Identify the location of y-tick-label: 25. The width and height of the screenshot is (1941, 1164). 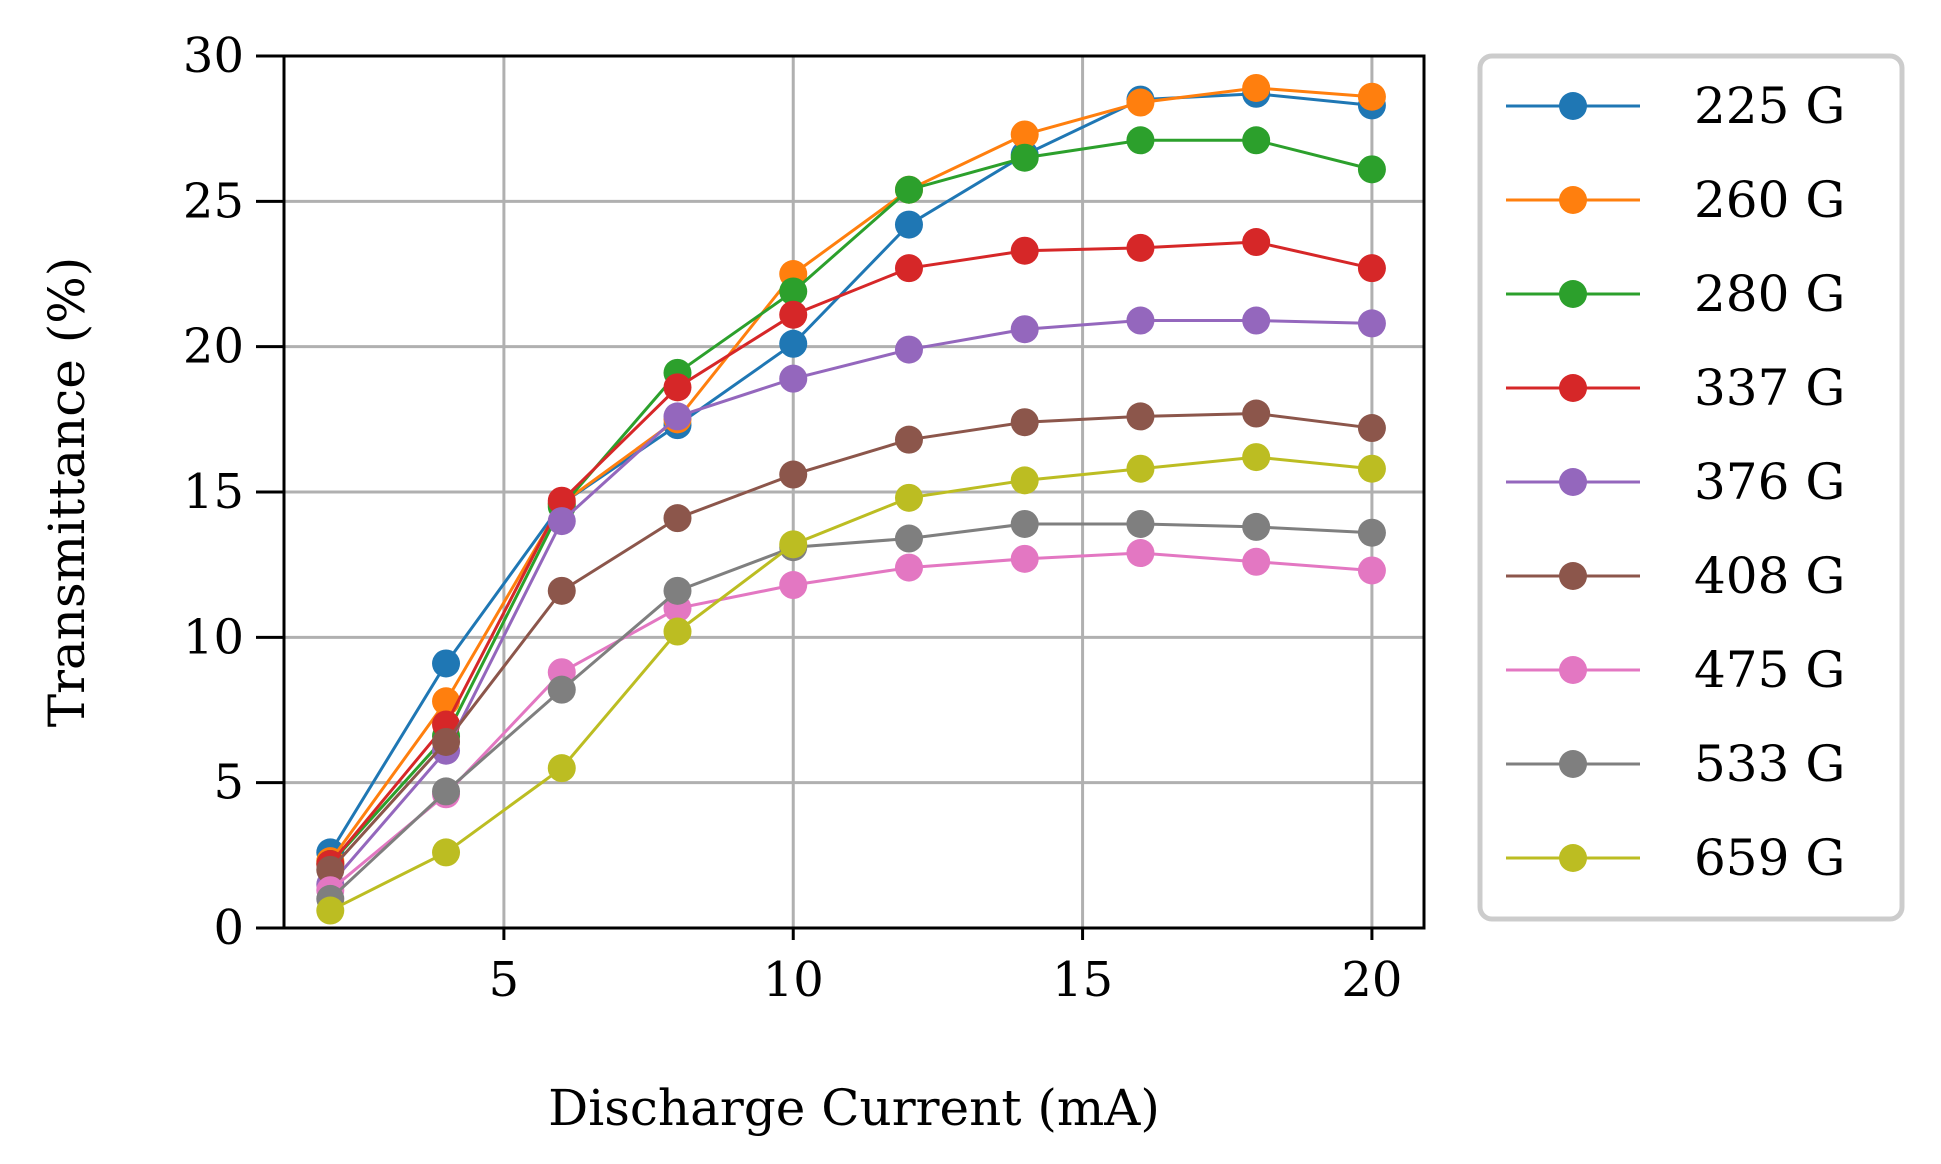
(213, 201).